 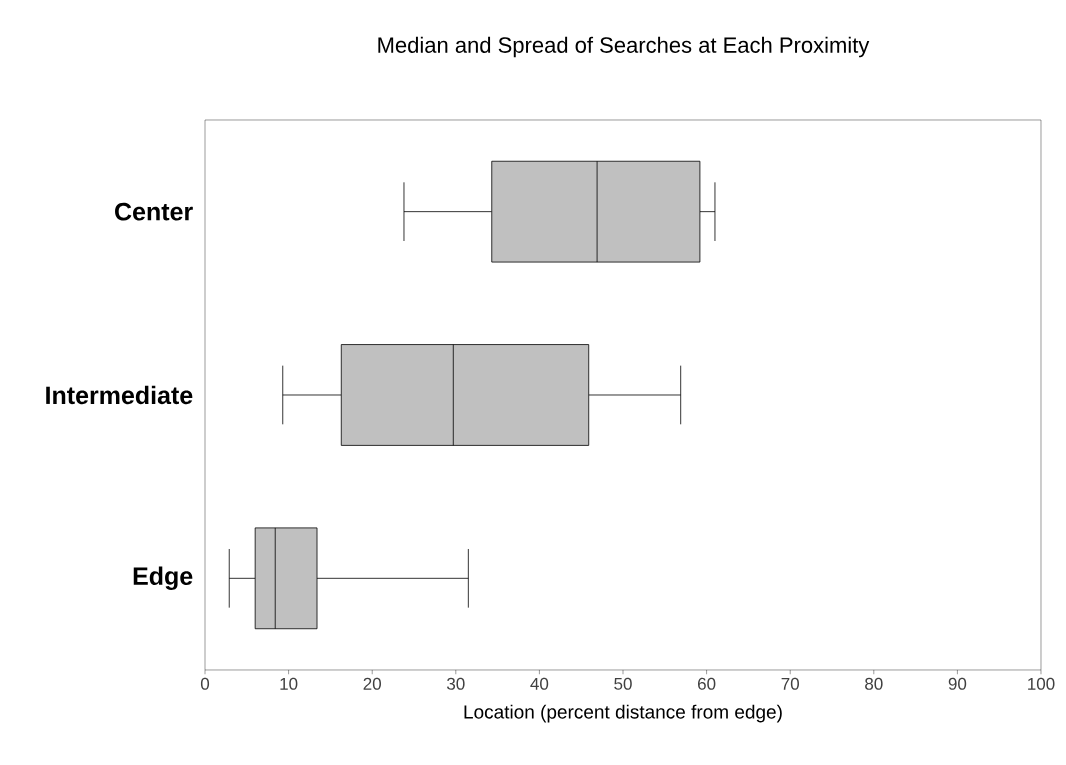 What do you see at coordinates (163, 578) in the screenshot?
I see `y-tick-label: Edge` at bounding box center [163, 578].